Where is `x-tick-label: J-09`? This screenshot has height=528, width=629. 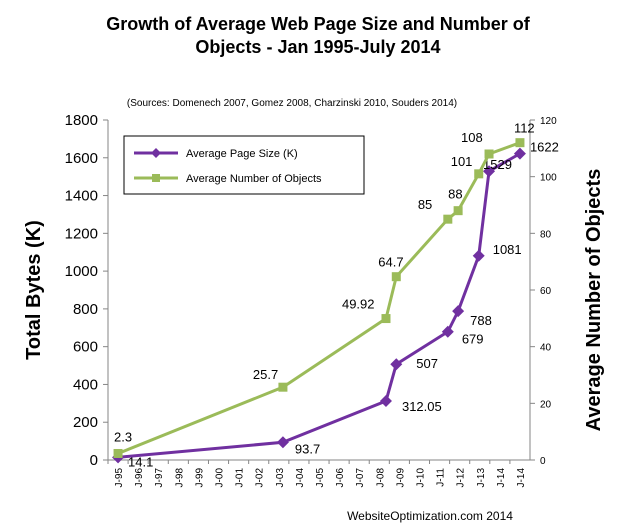
x-tick-label: J-09 is located at coordinates (400, 478).